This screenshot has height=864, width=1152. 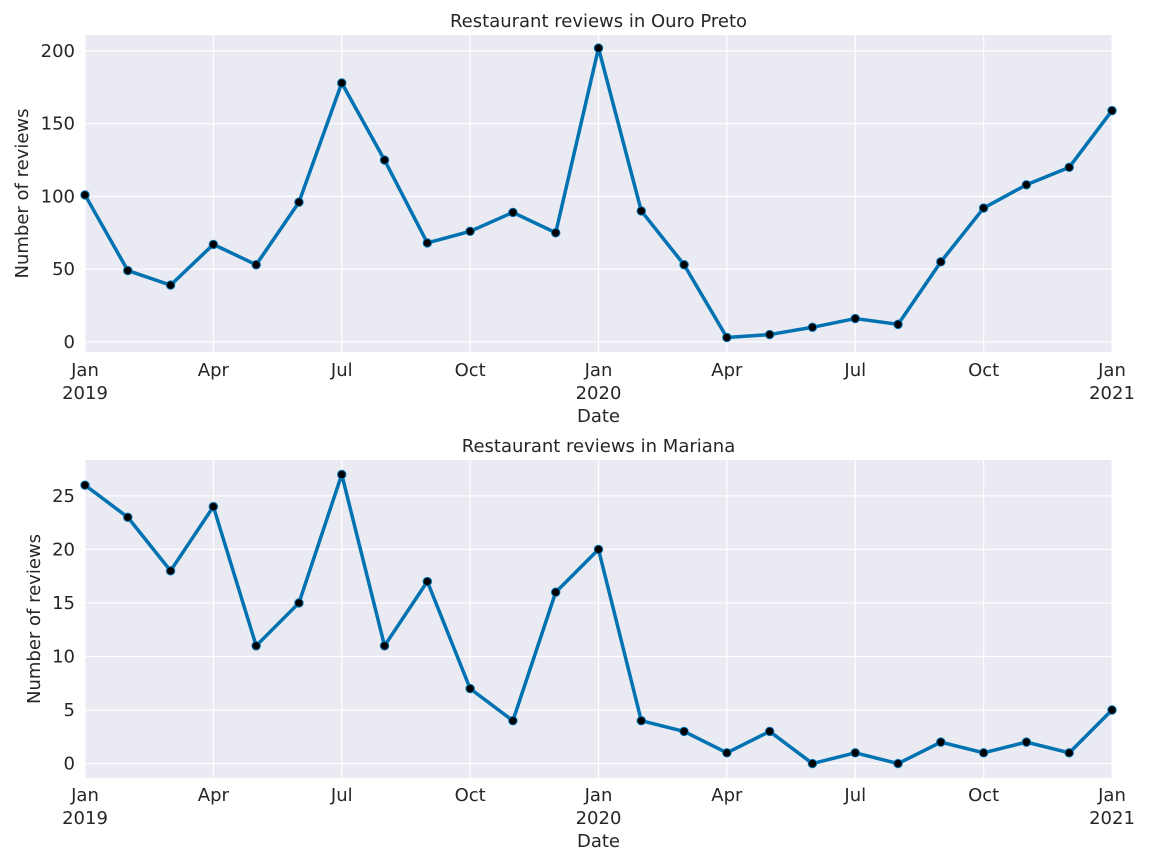 I want to click on chart-title: Restaurant reviews in Mariana, so click(x=598, y=446).